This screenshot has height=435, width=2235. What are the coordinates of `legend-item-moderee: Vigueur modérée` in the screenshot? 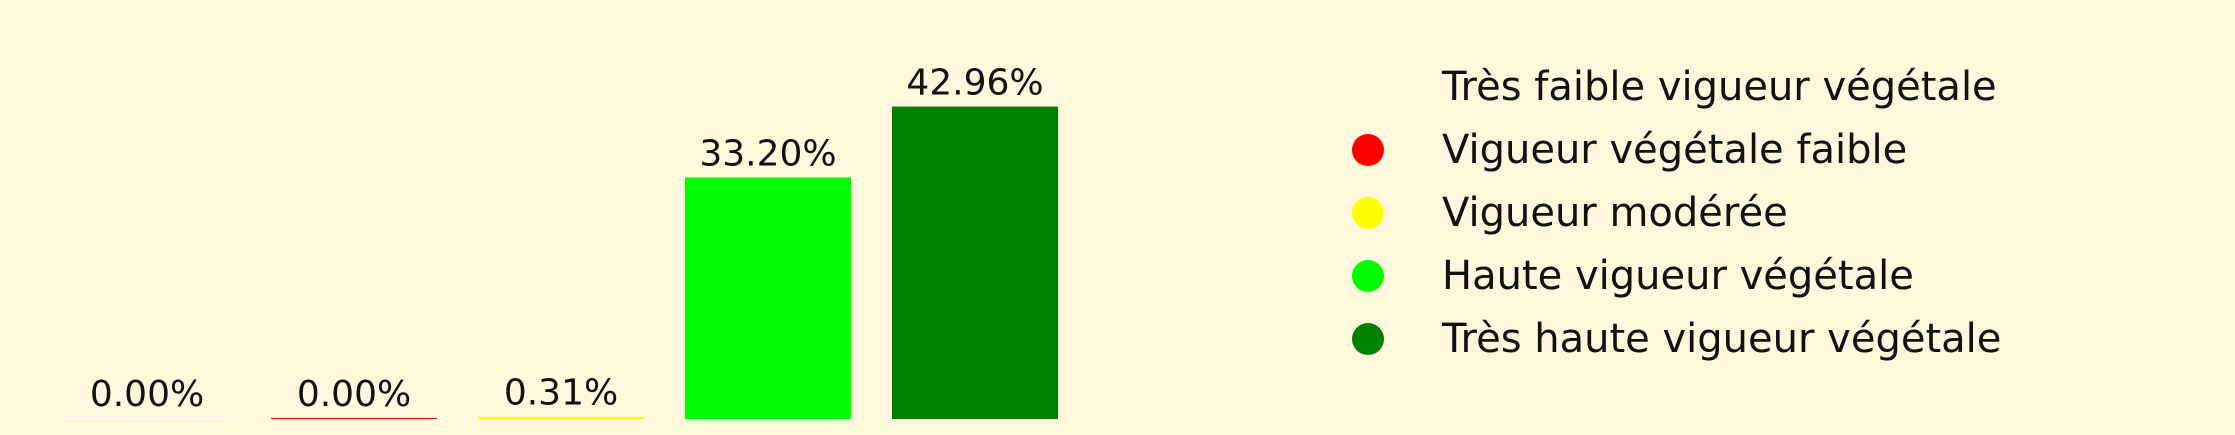 It's located at (1780, 212).